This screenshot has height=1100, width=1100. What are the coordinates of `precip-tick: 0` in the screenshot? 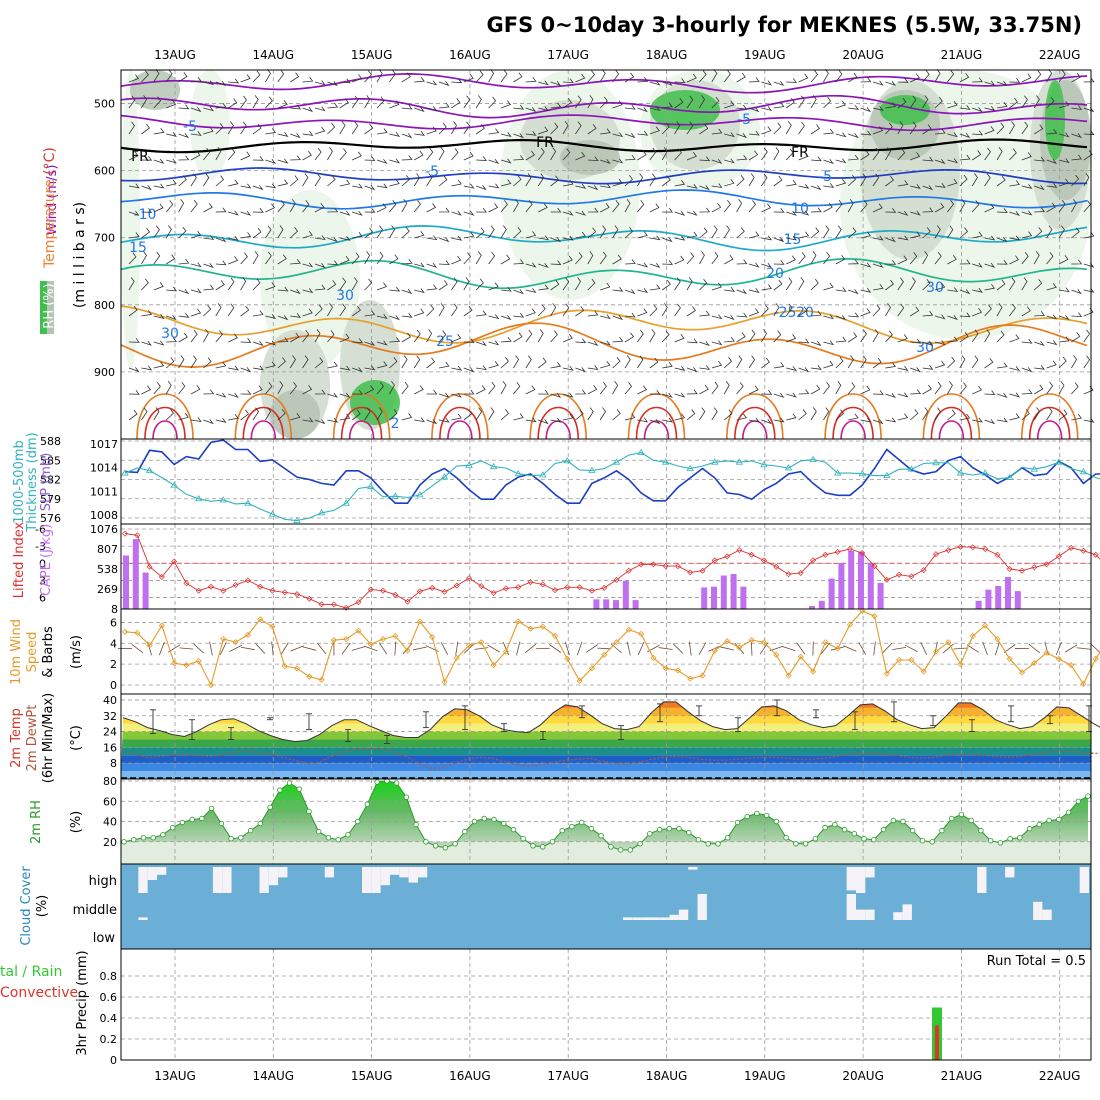 It's located at (113, 1060).